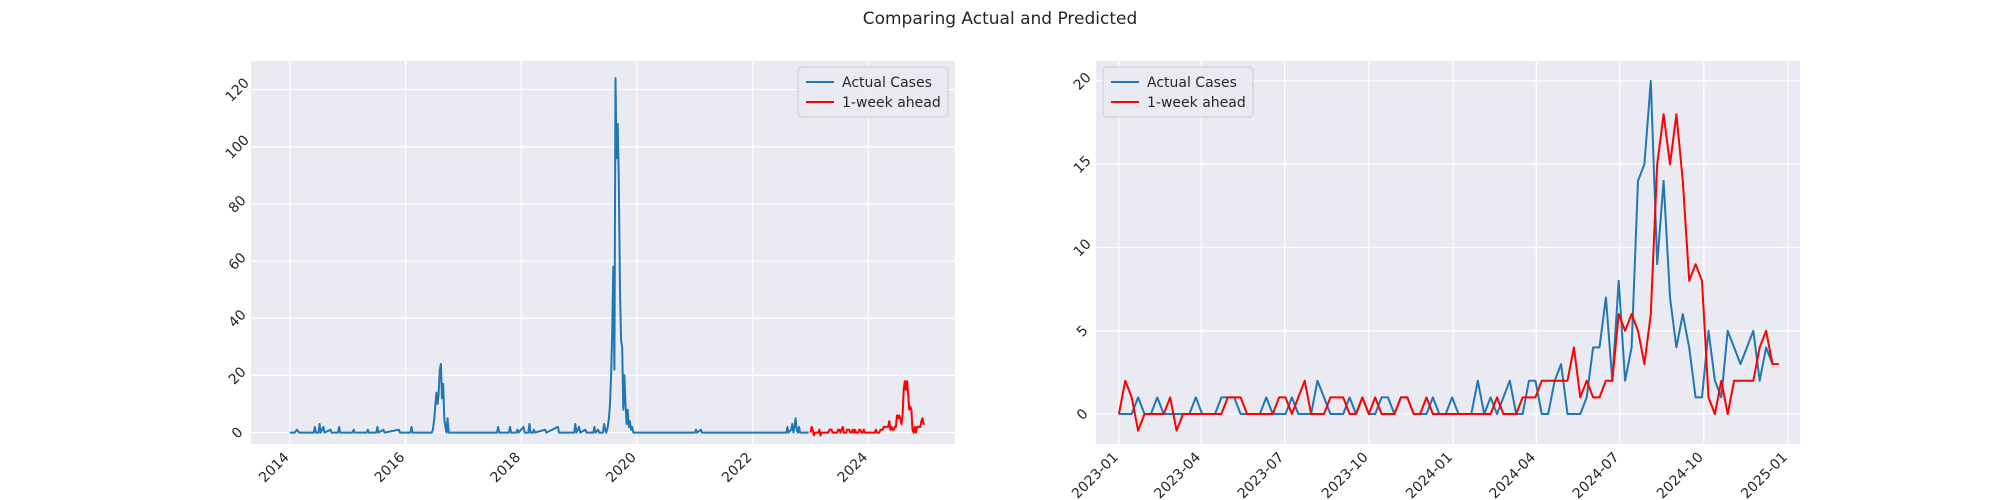 Image resolution: width=2000 pixels, height=500 pixels. I want to click on series-line-one-week-ahead, so click(867, 408).